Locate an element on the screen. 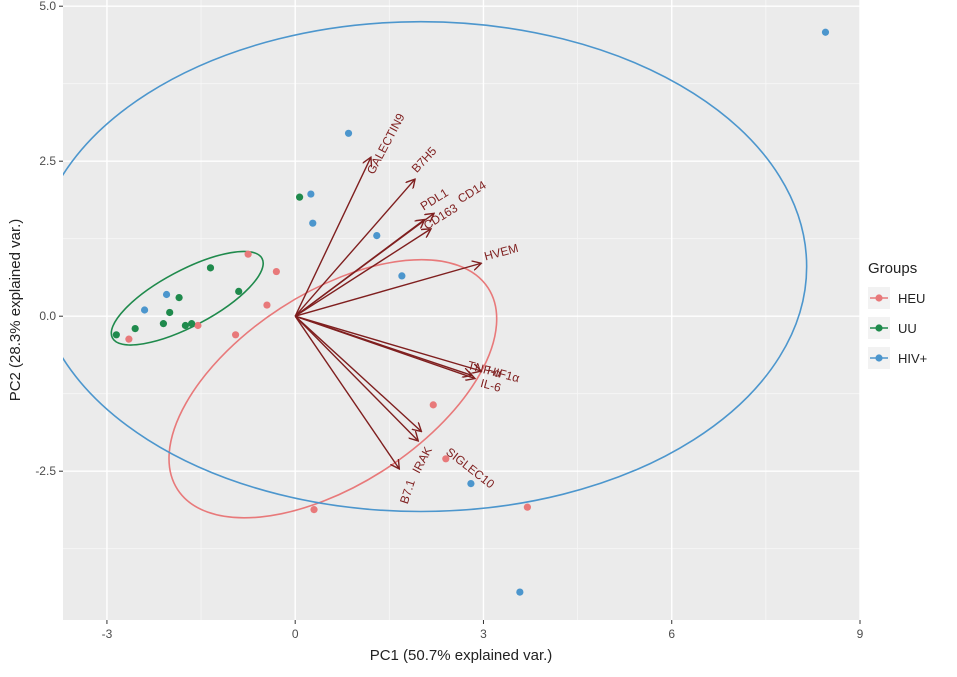  y-tick-label: 2.5 is located at coordinates (47, 161).